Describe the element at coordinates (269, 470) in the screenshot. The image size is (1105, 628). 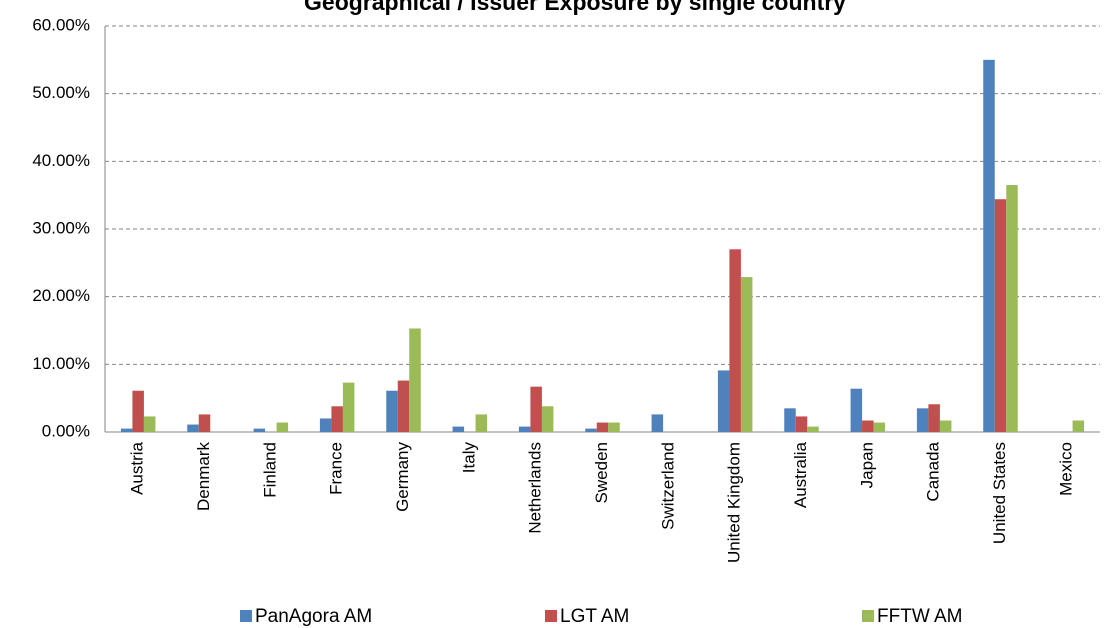
I see `x-tick-label: Finland` at that location.